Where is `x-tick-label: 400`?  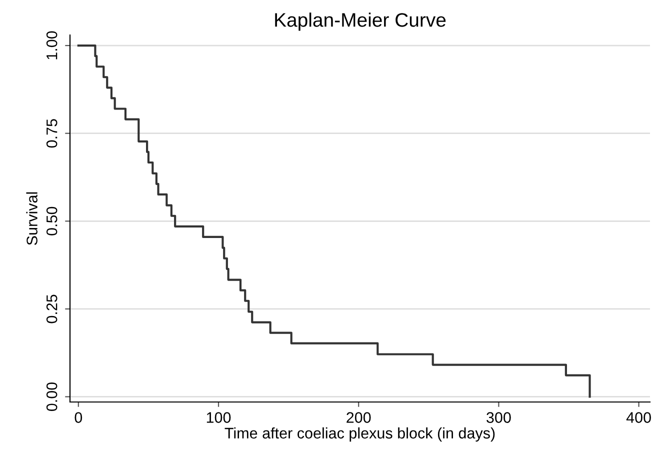
x-tick-label: 400 is located at coordinates (638, 417).